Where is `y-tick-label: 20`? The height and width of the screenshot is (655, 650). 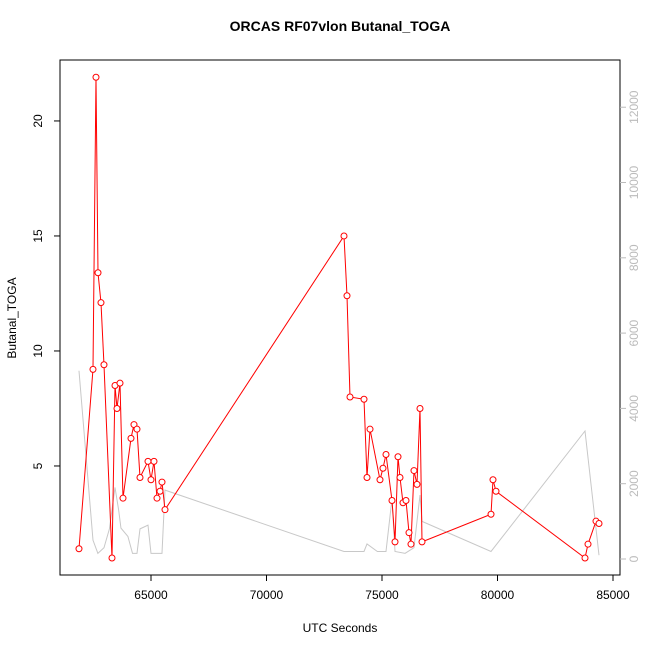 y-tick-label: 20 is located at coordinates (38, 121).